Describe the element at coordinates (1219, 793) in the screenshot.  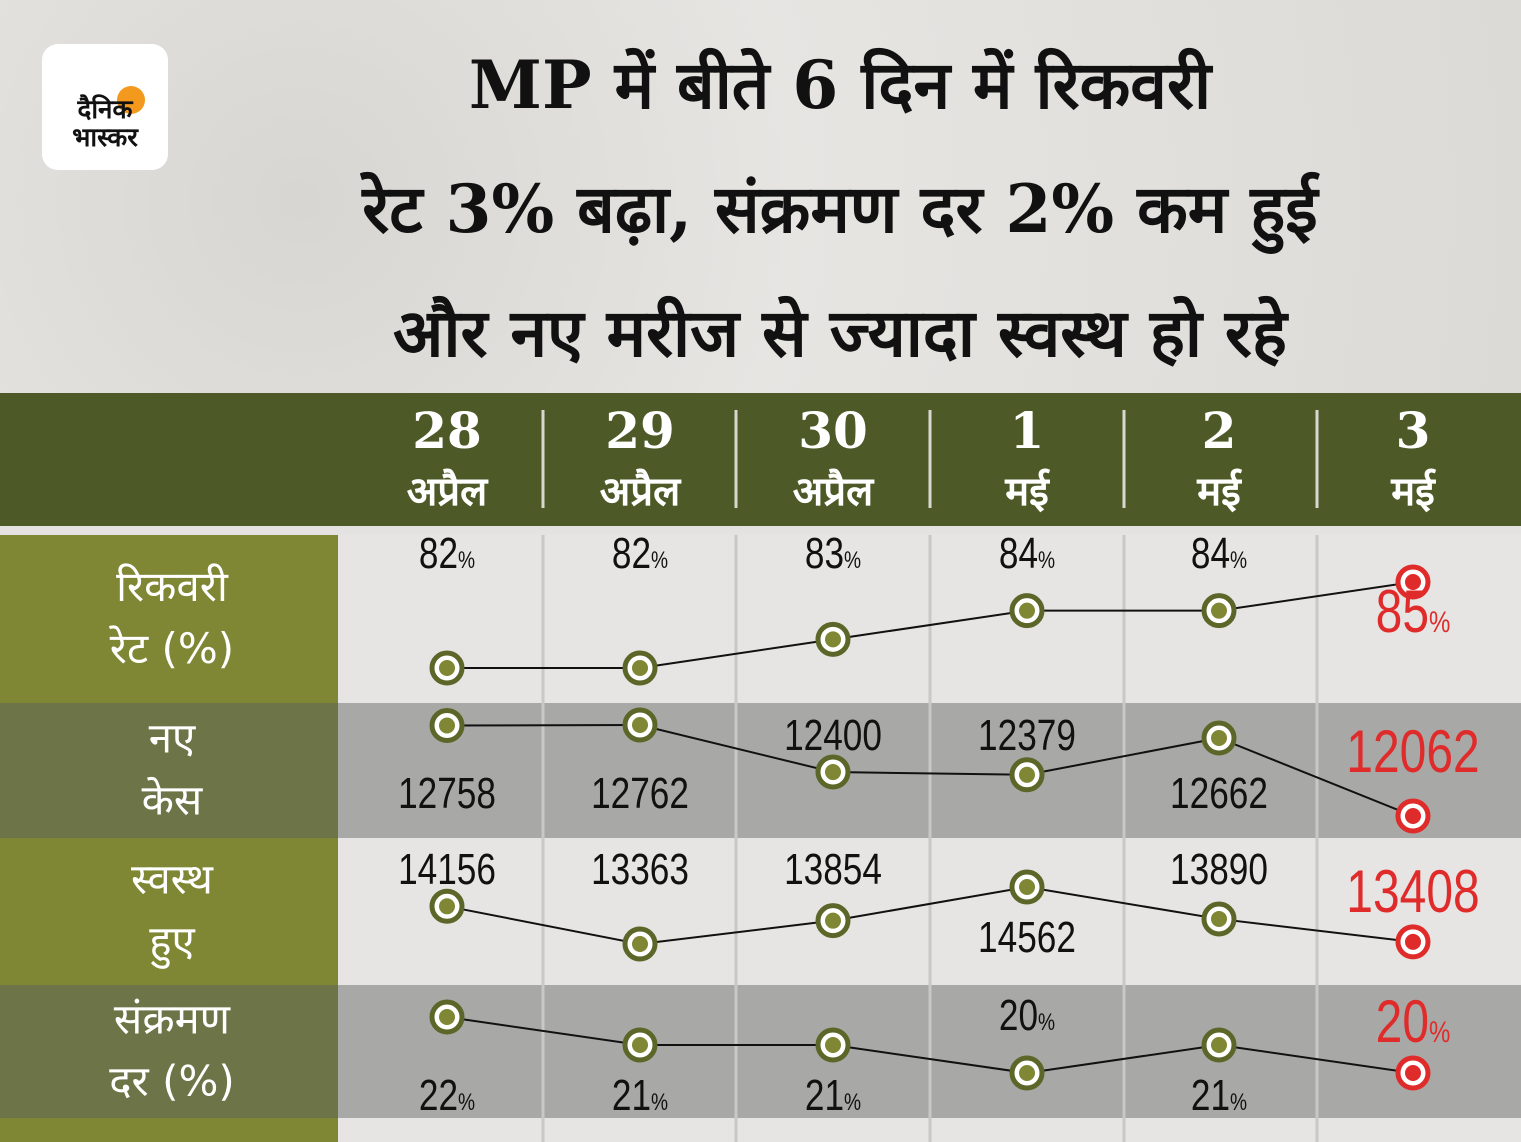
I see `data-label: 12662` at that location.